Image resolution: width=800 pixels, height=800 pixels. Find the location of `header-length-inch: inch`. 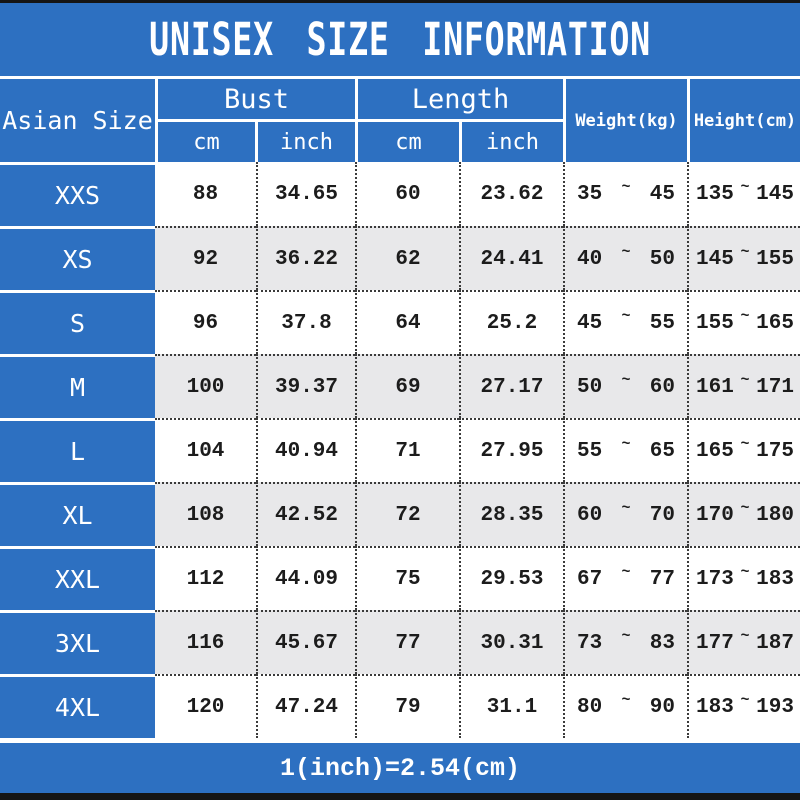

header-length-inch: inch is located at coordinates (511, 142).